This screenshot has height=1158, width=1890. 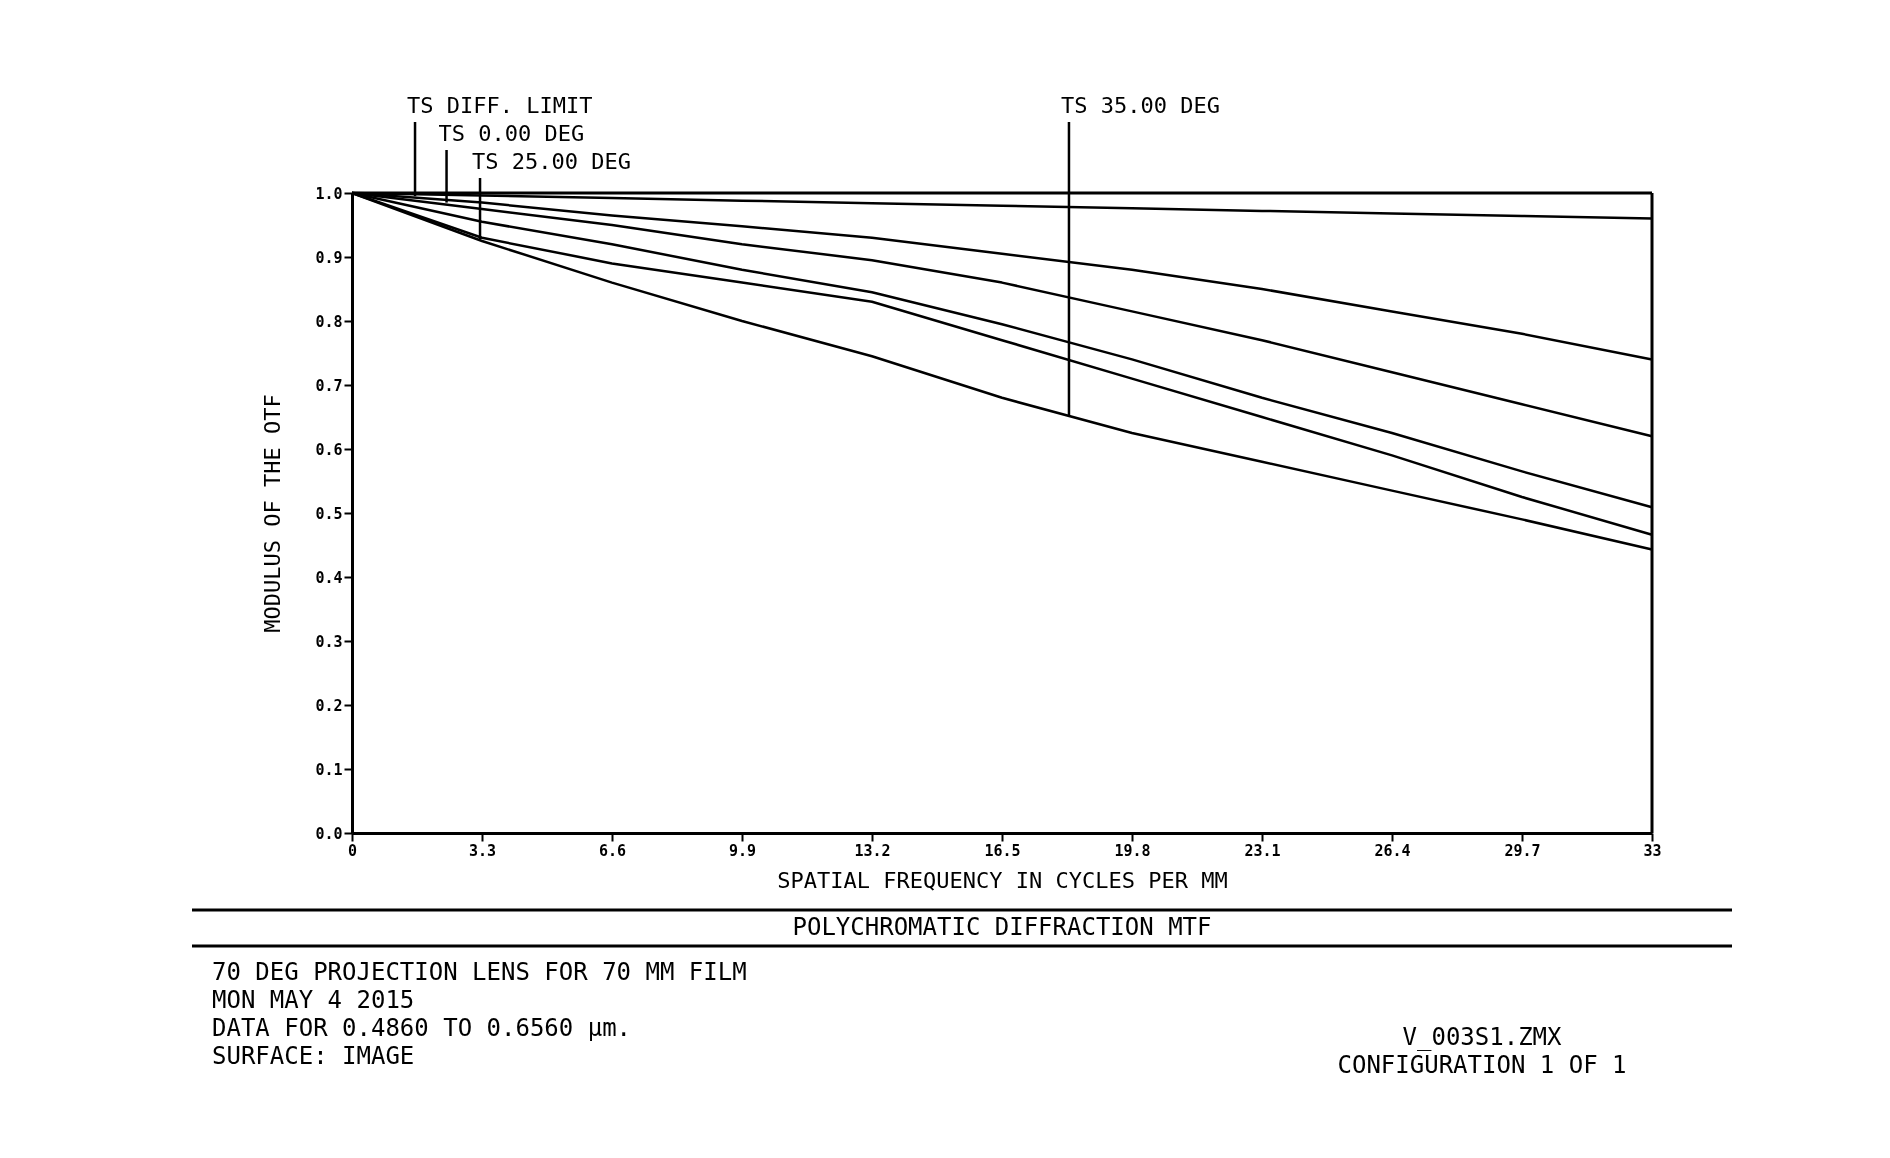 What do you see at coordinates (329, 833) in the screenshot?
I see `y-tick-label: 0.0` at bounding box center [329, 833].